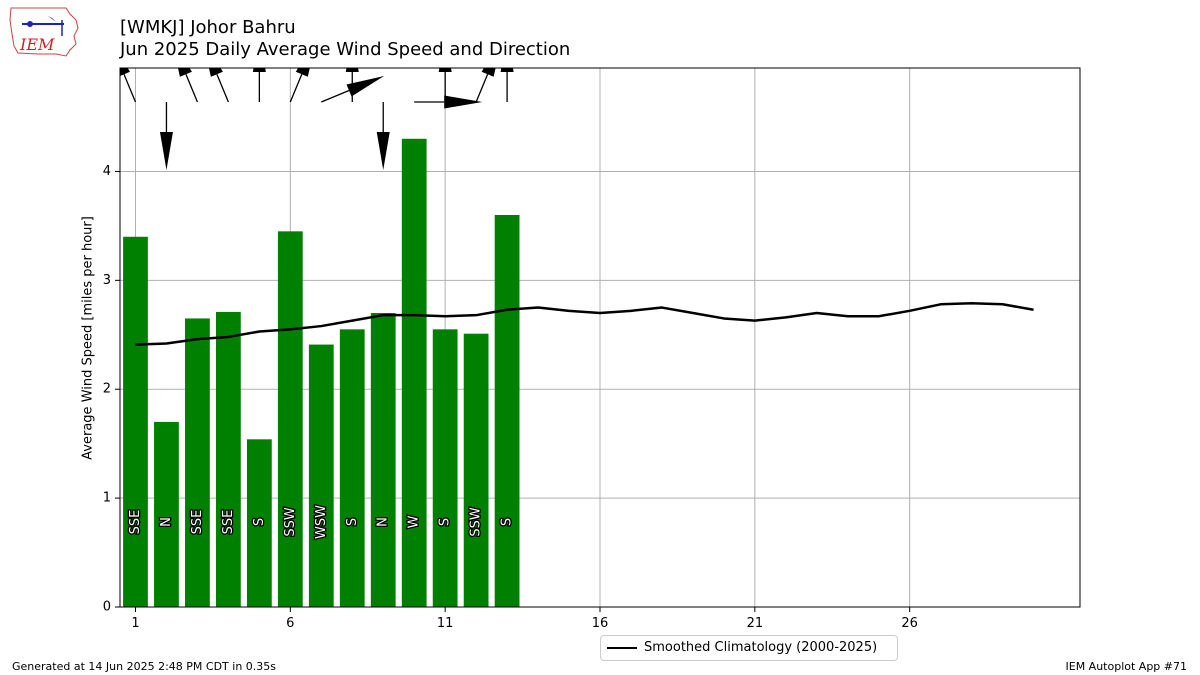 The width and height of the screenshot is (1200, 675). Describe the element at coordinates (107, 607) in the screenshot. I see `y-tick-label: 0` at that location.